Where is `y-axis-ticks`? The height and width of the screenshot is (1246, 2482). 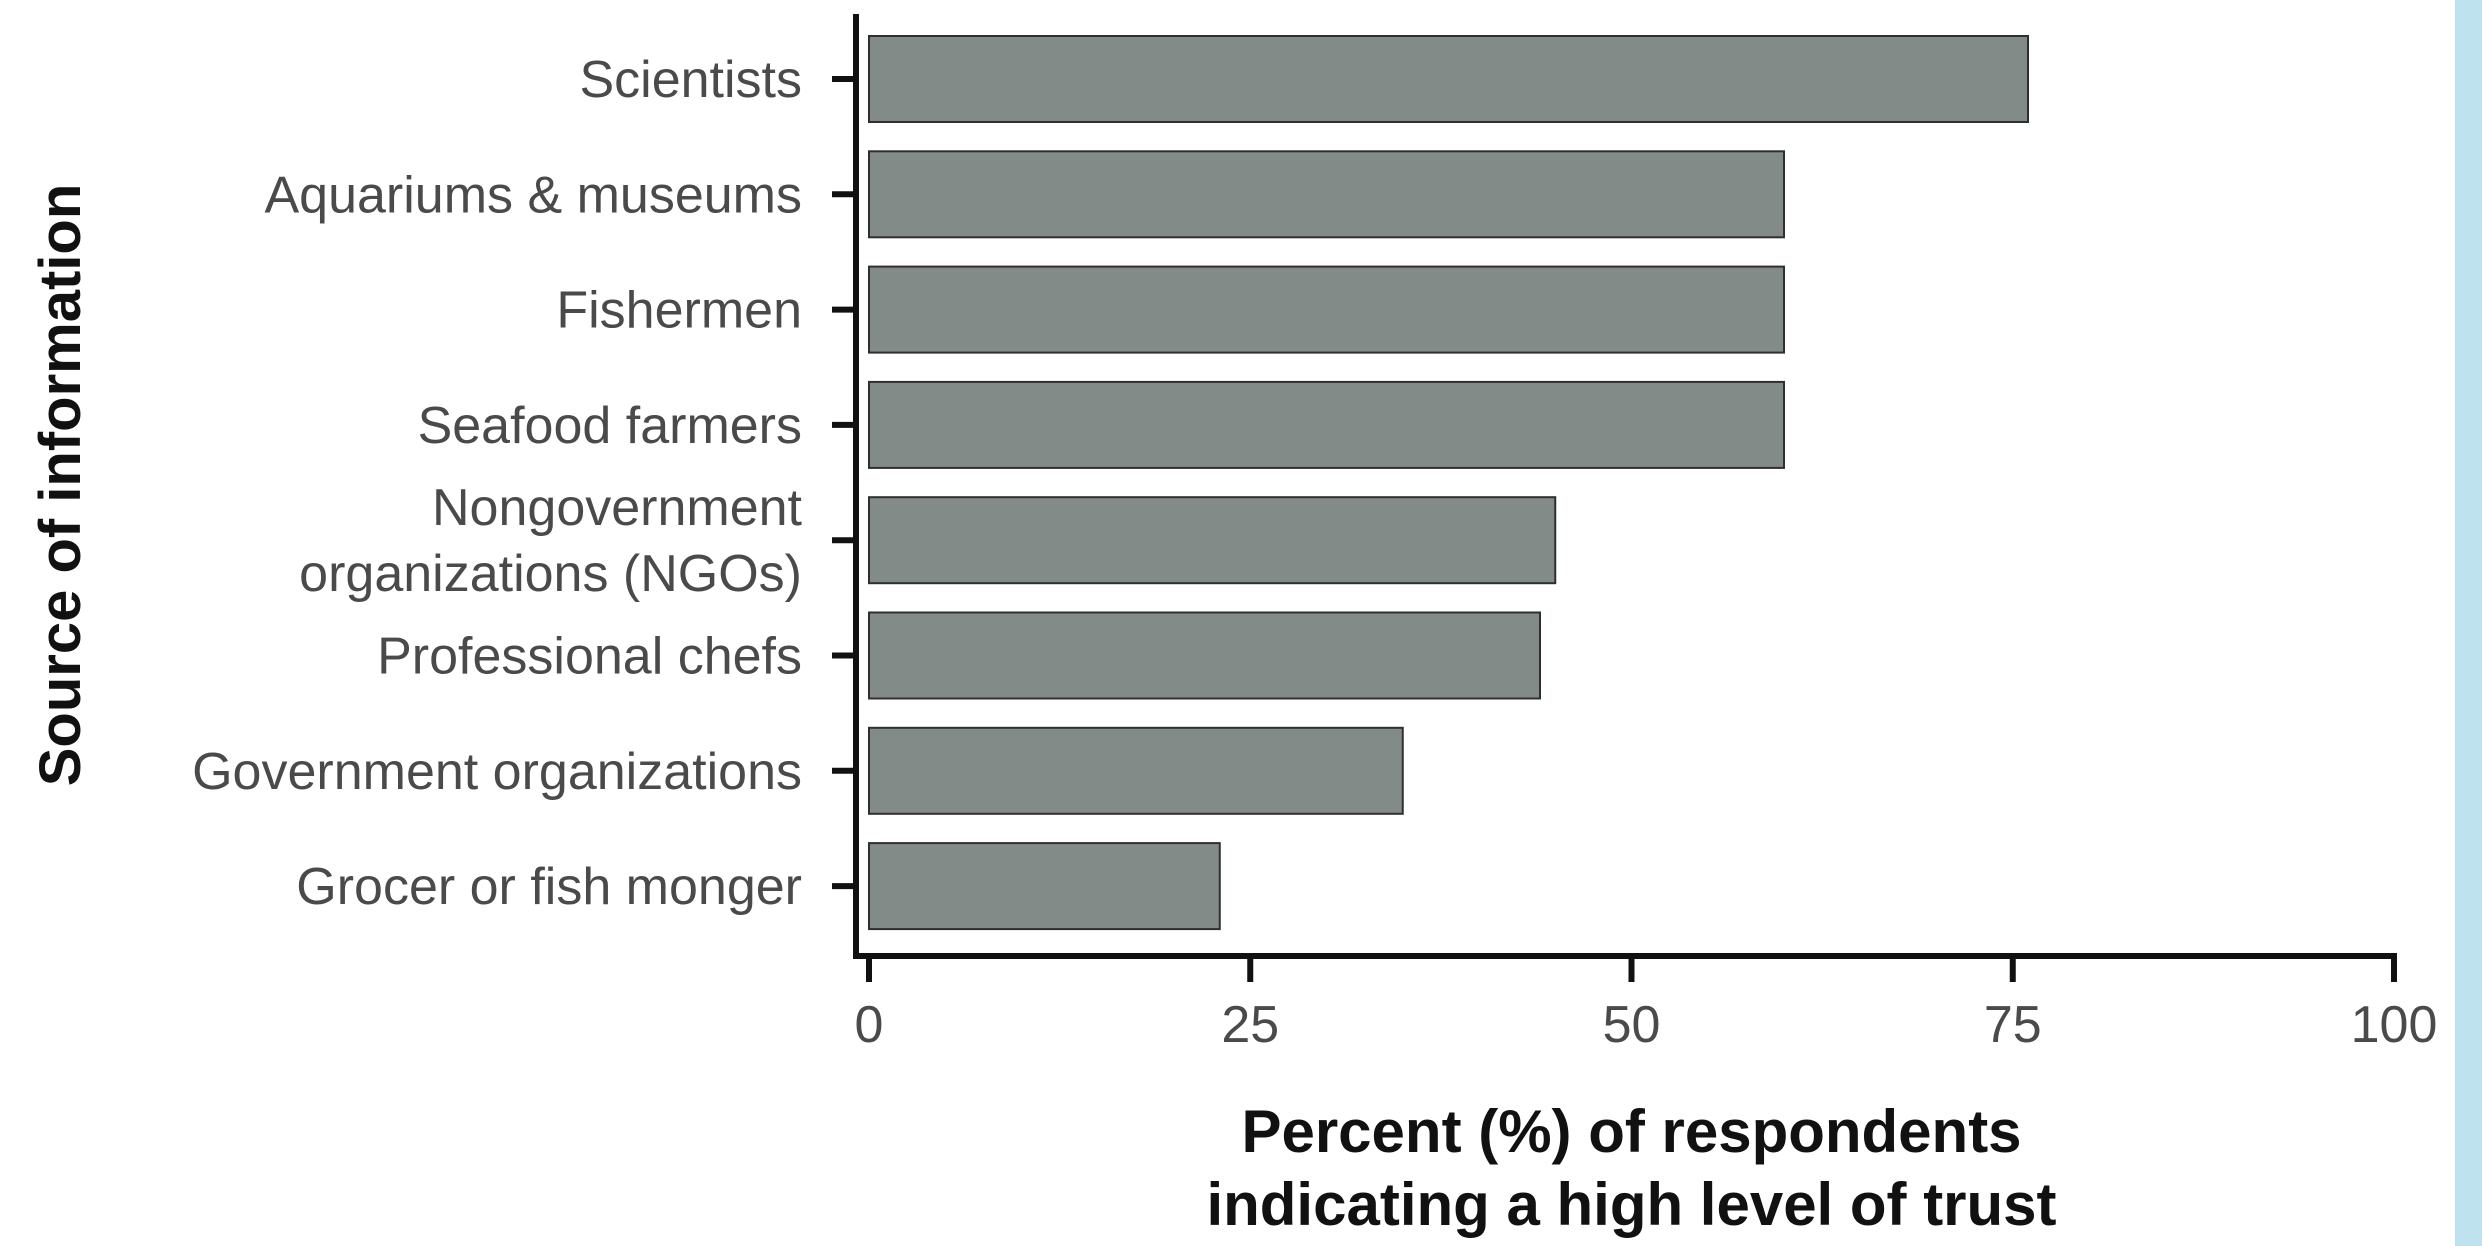
y-axis-ticks is located at coordinates (844, 483).